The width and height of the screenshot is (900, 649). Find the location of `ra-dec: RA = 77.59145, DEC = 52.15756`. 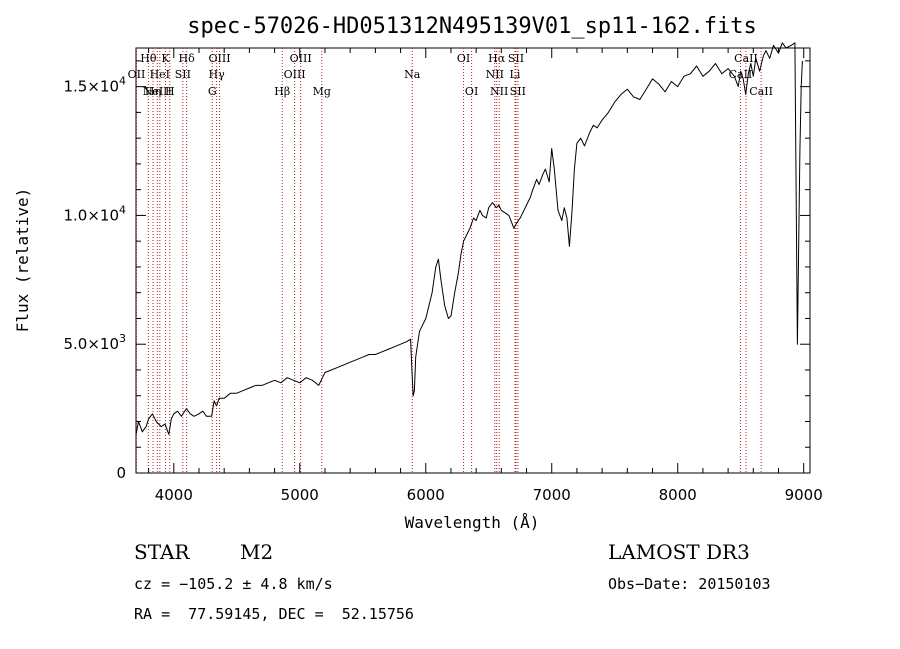

ra-dec: RA = 77.59145, DEC = 52.15756 is located at coordinates (274, 614).